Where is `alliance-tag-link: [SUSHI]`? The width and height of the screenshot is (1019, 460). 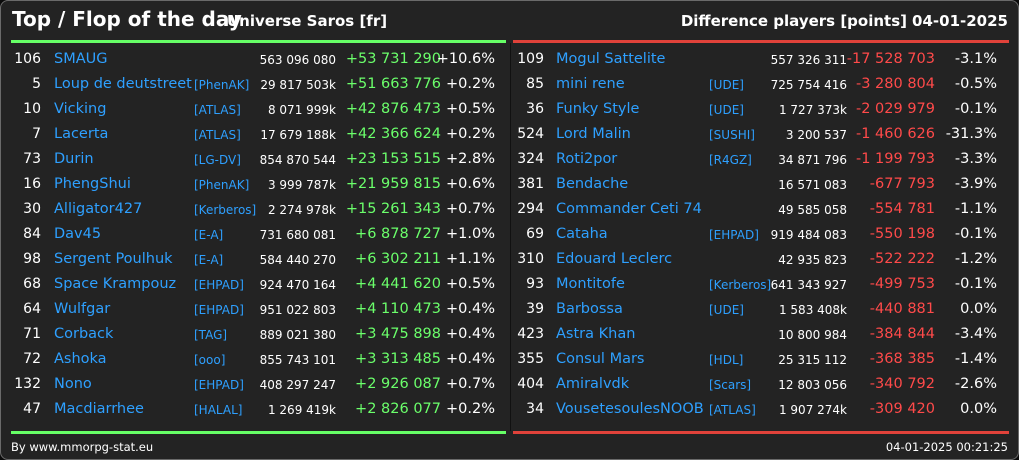
alliance-tag-link: [SUSHI] is located at coordinates (732, 135).